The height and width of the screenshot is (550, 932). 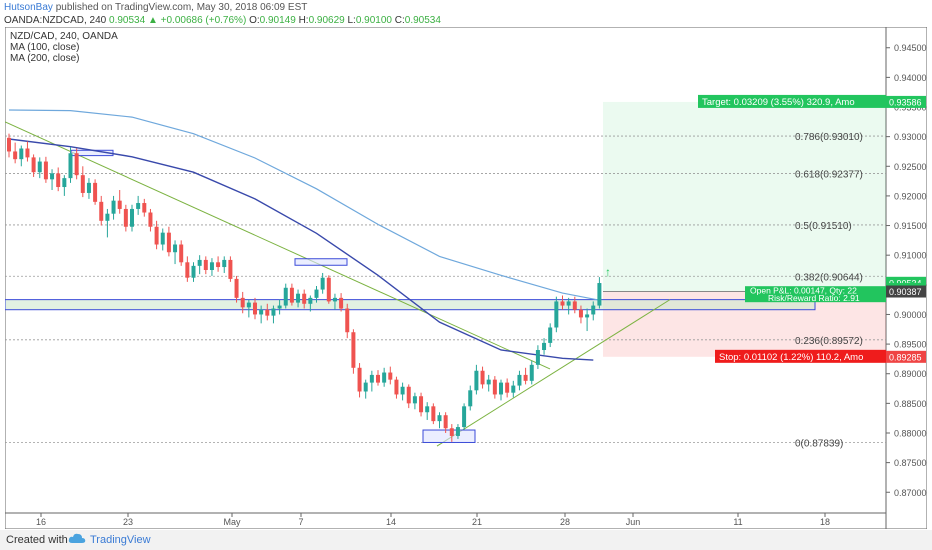 I want to click on y-tick-label: 0.88500, so click(x=910, y=404).